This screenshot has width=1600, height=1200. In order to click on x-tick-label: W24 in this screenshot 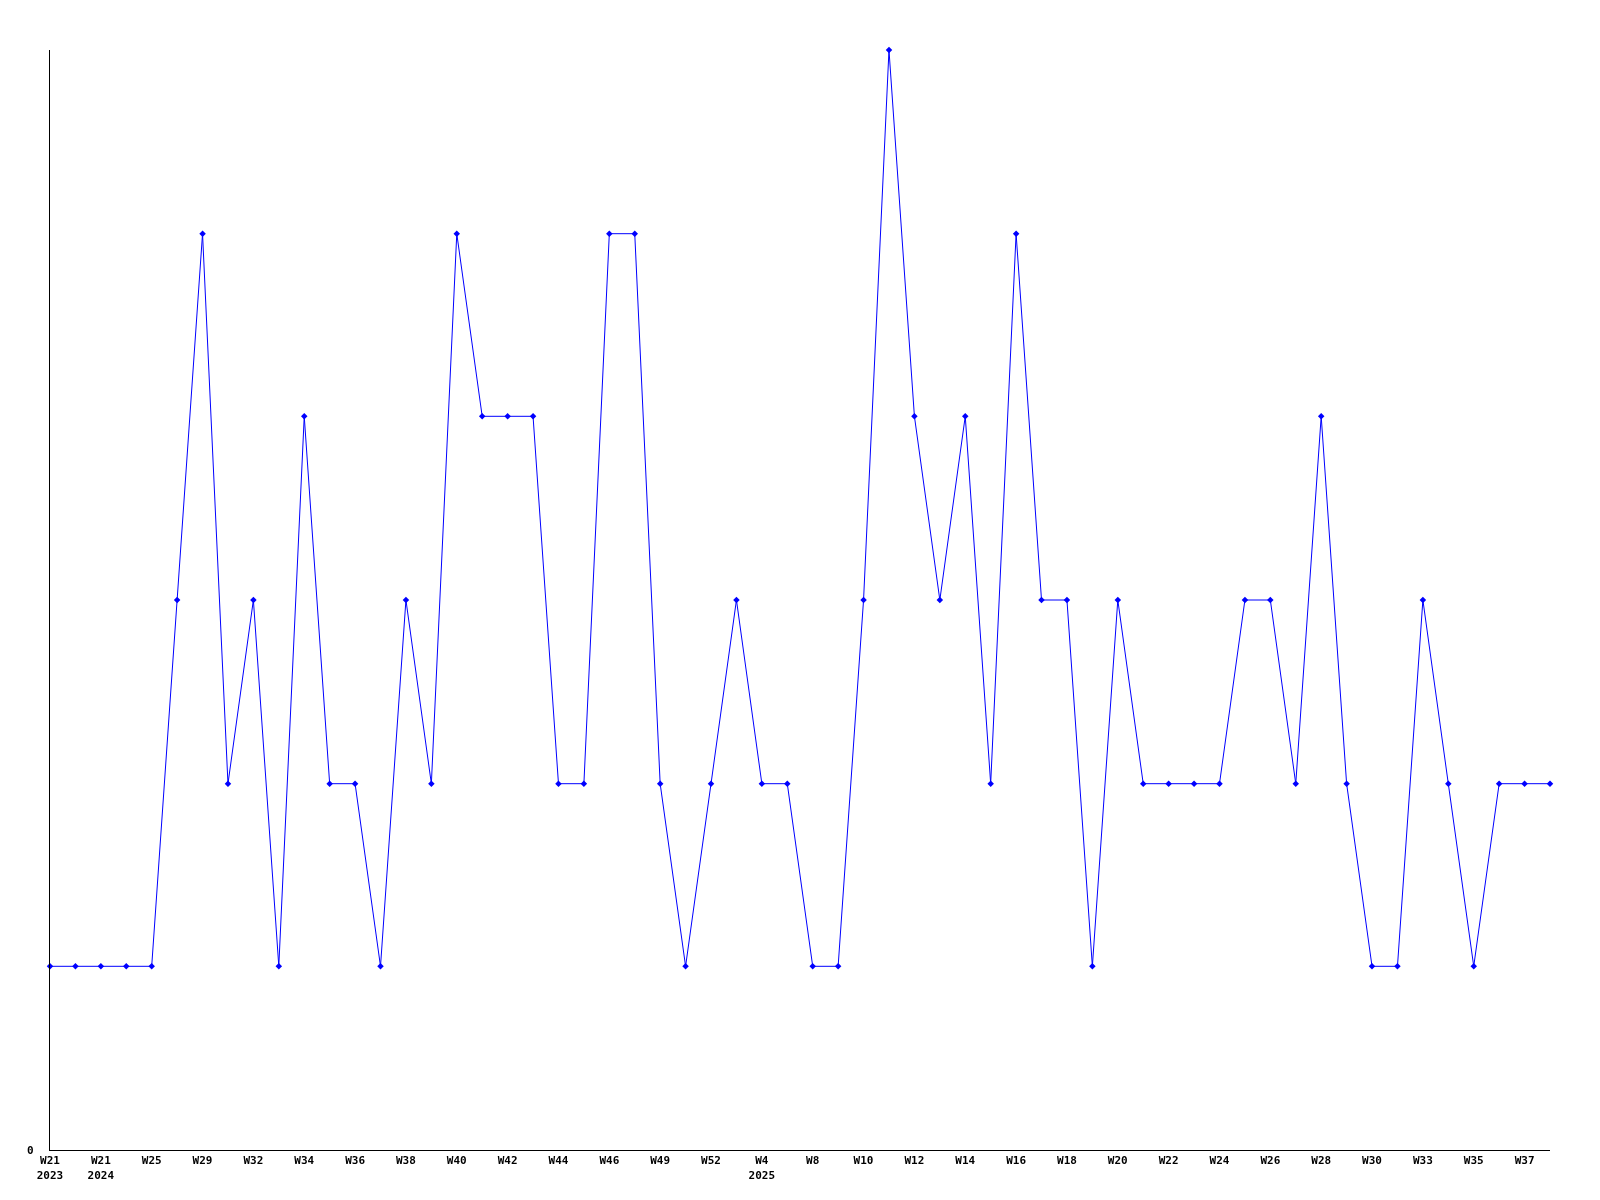, I will do `click(1219, 1161)`.